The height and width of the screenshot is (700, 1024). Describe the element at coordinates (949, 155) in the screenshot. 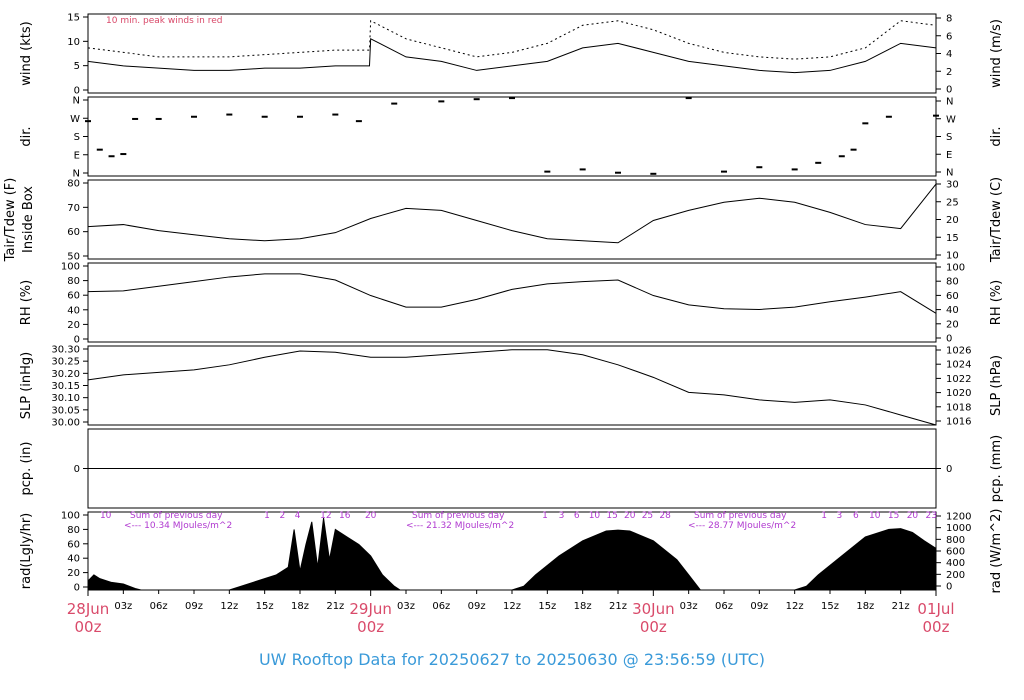

I see `right-tick-label: E` at that location.